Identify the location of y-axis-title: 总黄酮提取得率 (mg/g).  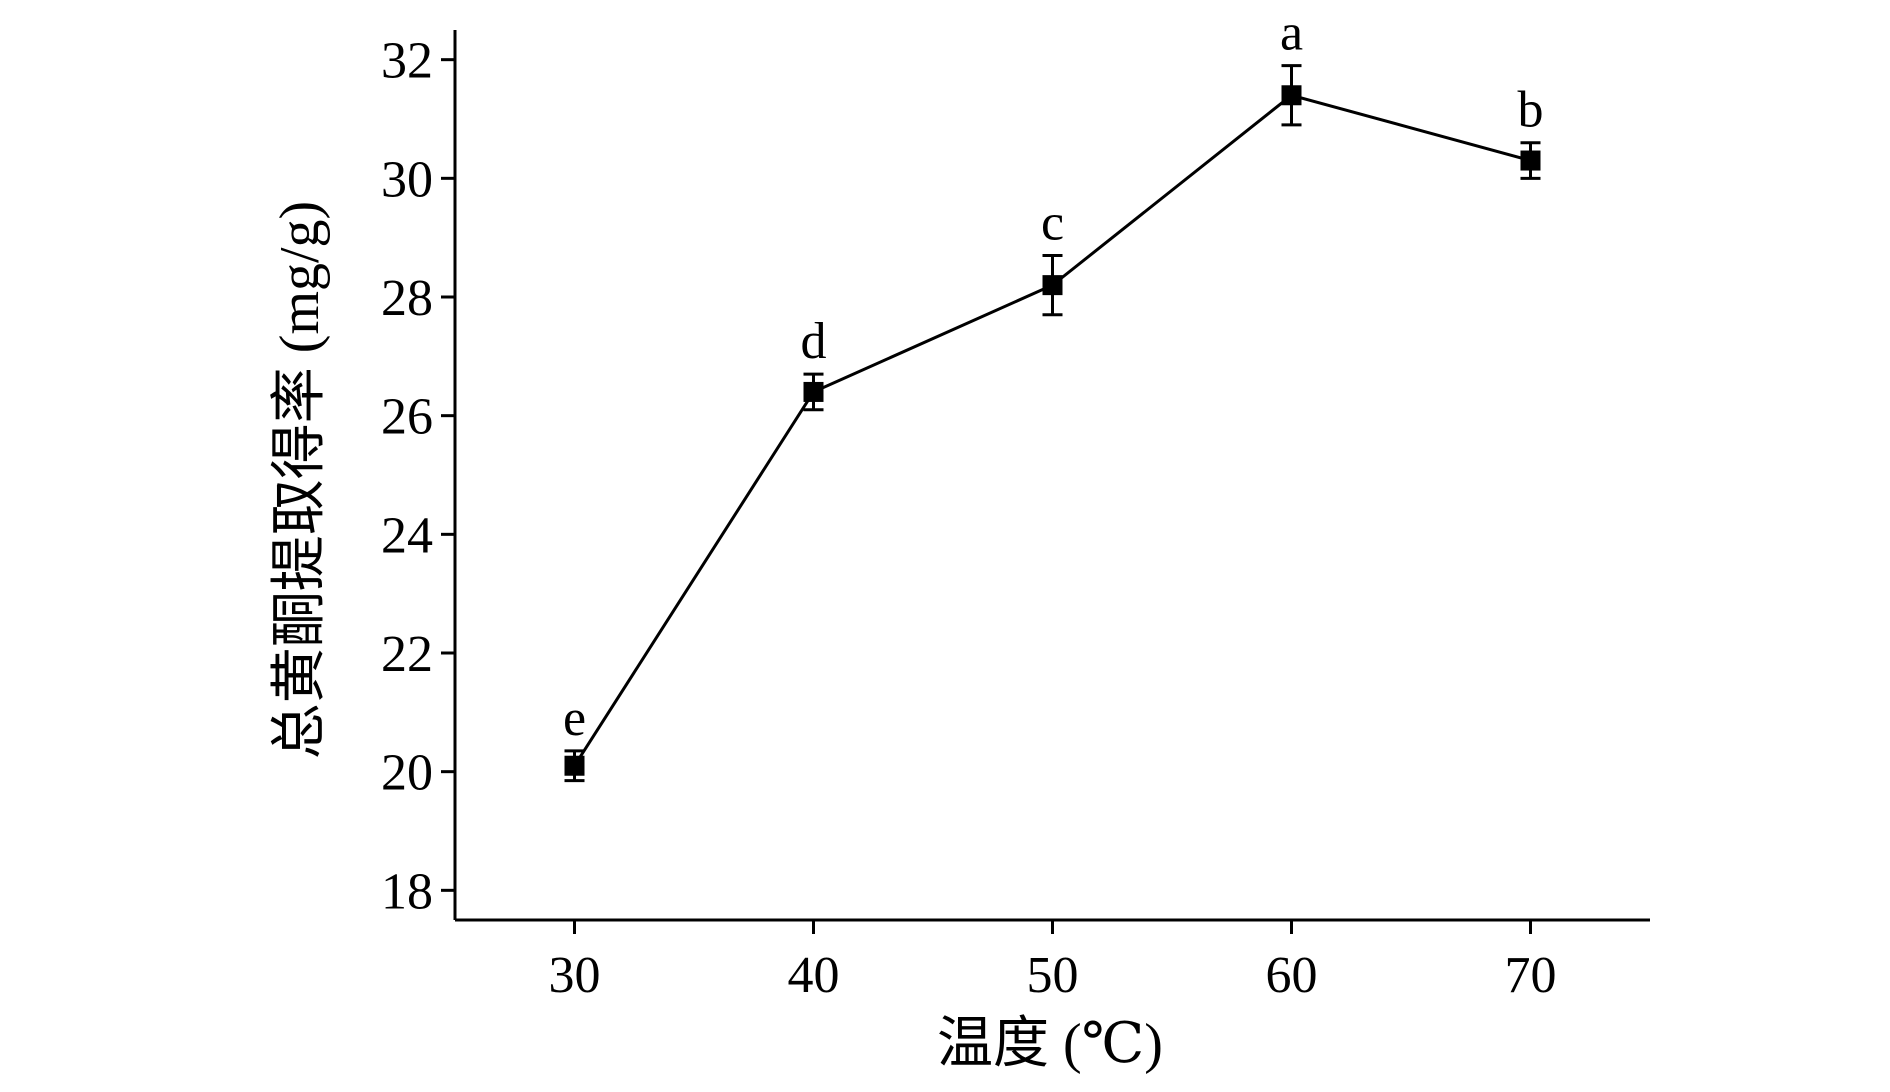
(300, 480).